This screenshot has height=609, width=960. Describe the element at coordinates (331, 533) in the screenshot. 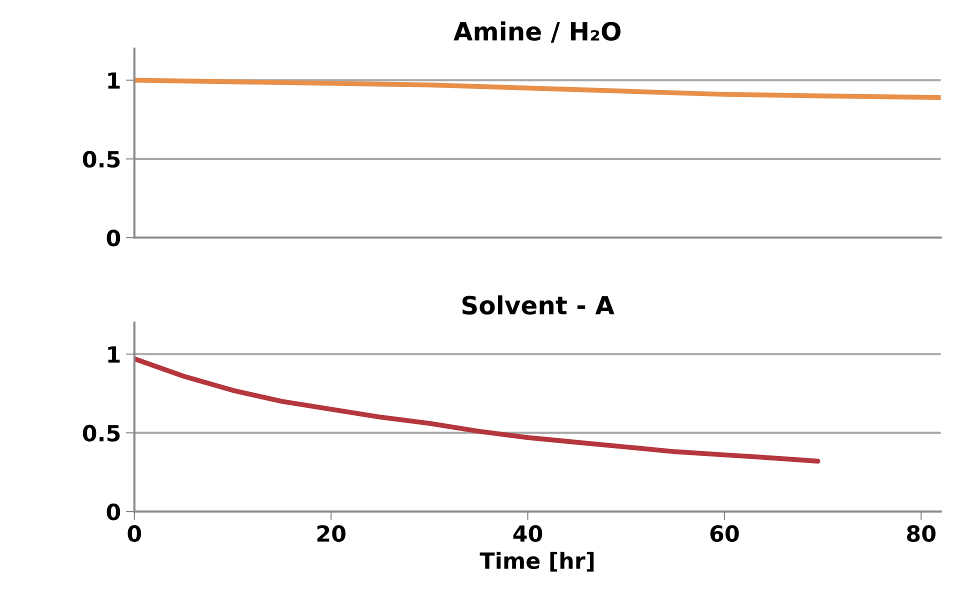

I see `x-tick-label: 20` at that location.